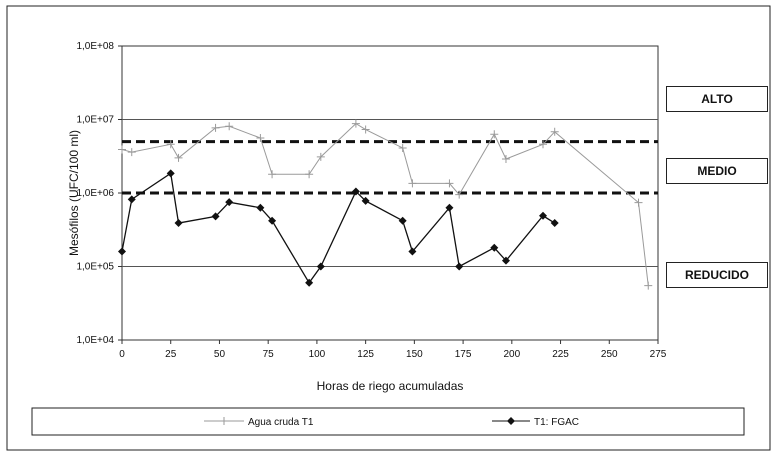 Image resolution: width=778 pixels, height=454 pixels. I want to click on y-tick-label: 1,0E+06, so click(95, 193).